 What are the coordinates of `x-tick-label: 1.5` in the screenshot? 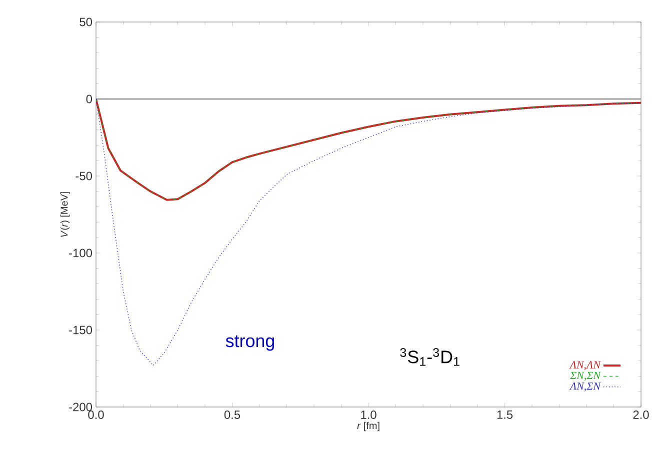 It's located at (505, 414).